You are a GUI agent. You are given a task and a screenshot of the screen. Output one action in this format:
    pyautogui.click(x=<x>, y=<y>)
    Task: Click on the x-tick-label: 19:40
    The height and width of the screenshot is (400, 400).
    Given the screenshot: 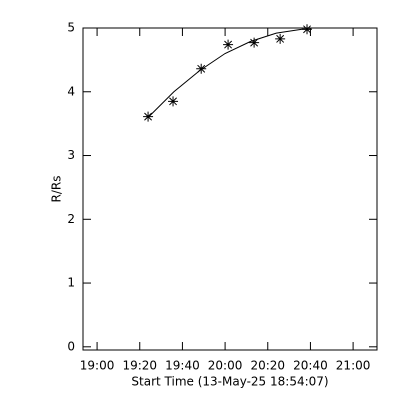 What is the action you would take?
    pyautogui.click(x=182, y=366)
    